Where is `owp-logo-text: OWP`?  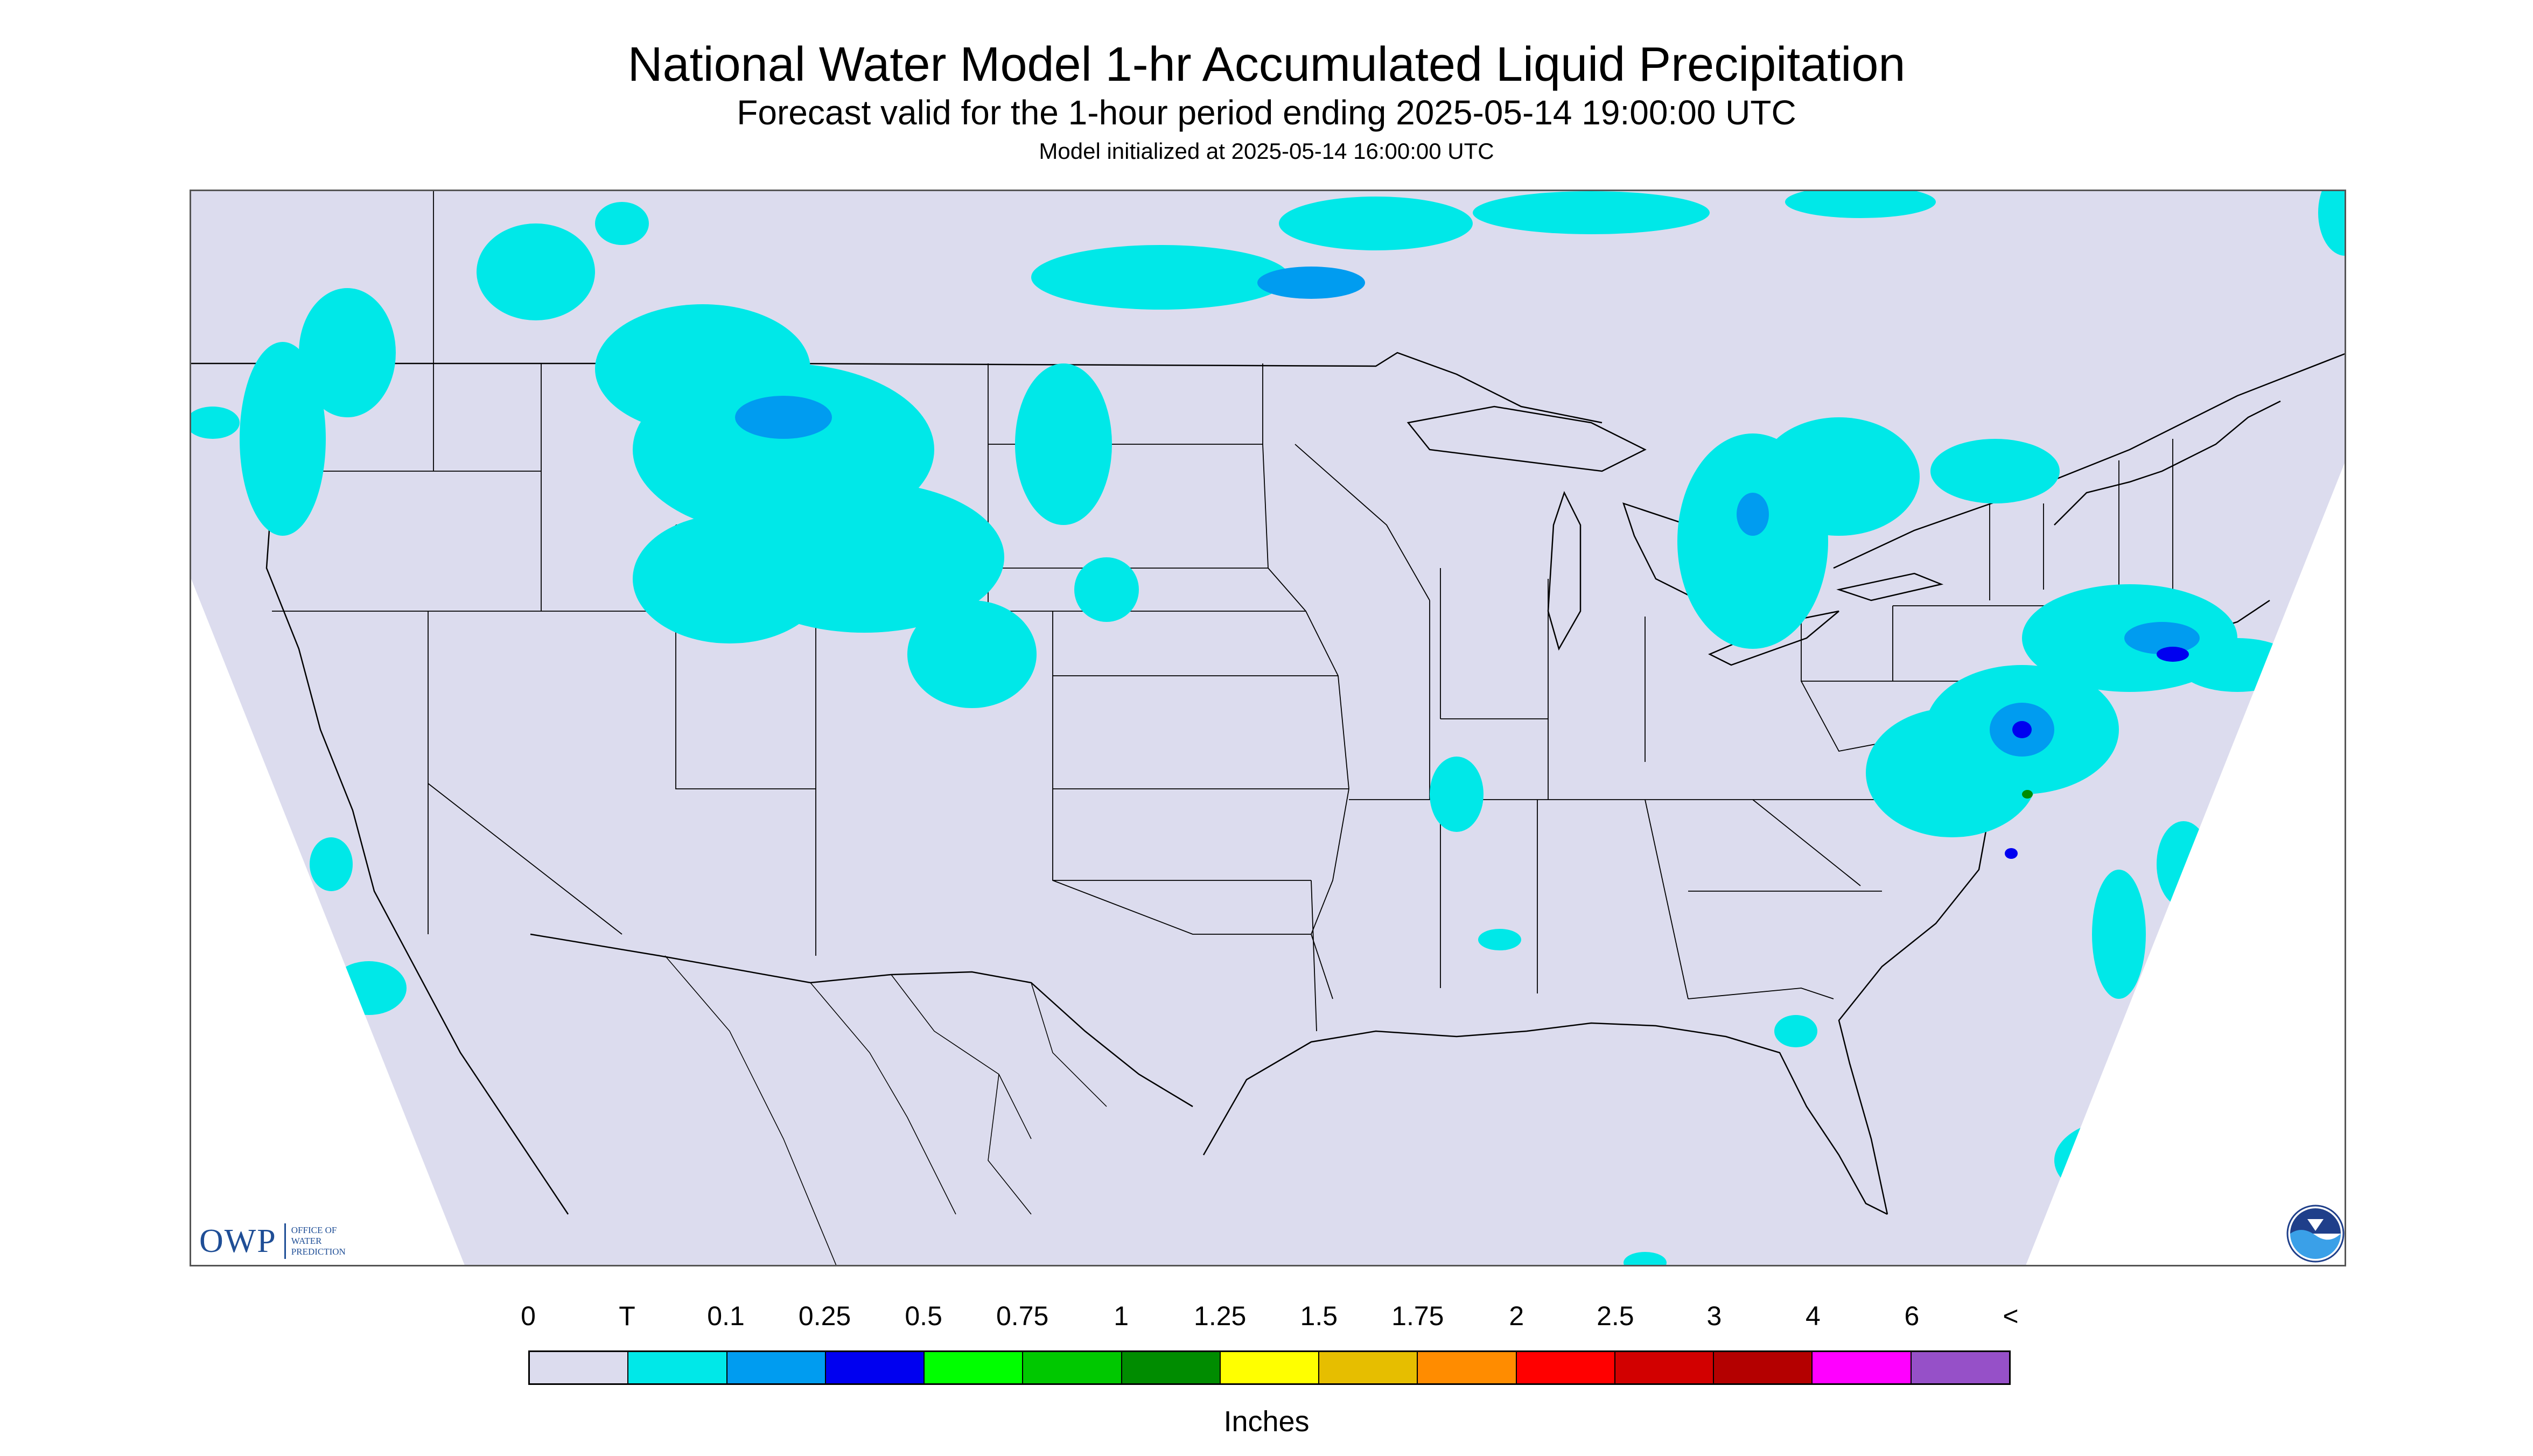
owp-logo-text: OWP is located at coordinates (243, 1241).